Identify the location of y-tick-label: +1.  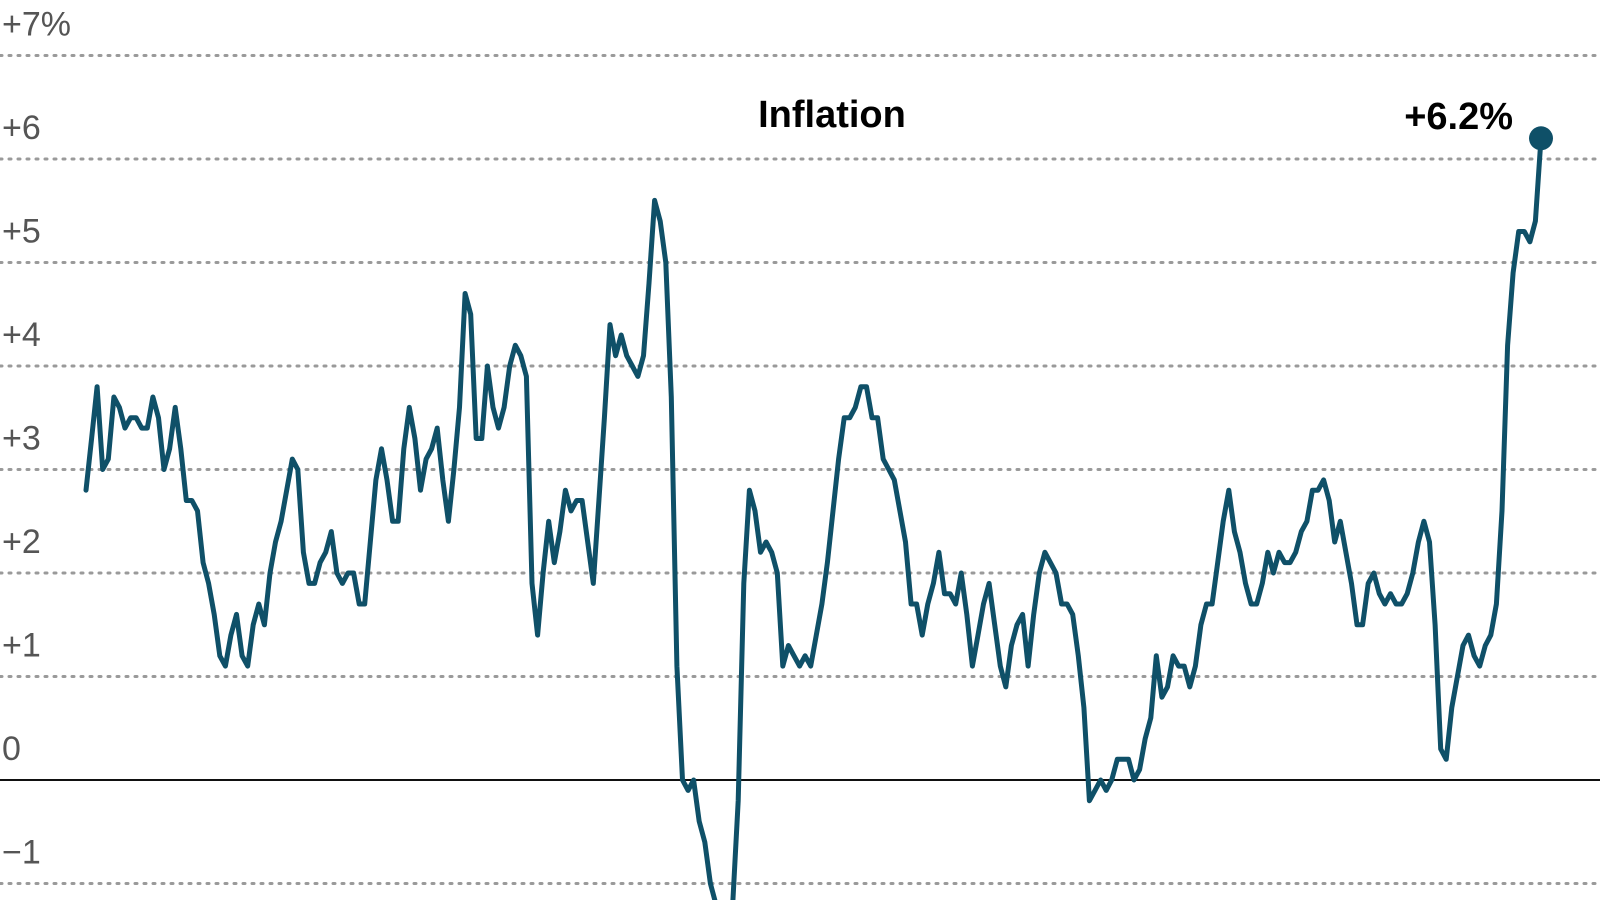
(21, 646).